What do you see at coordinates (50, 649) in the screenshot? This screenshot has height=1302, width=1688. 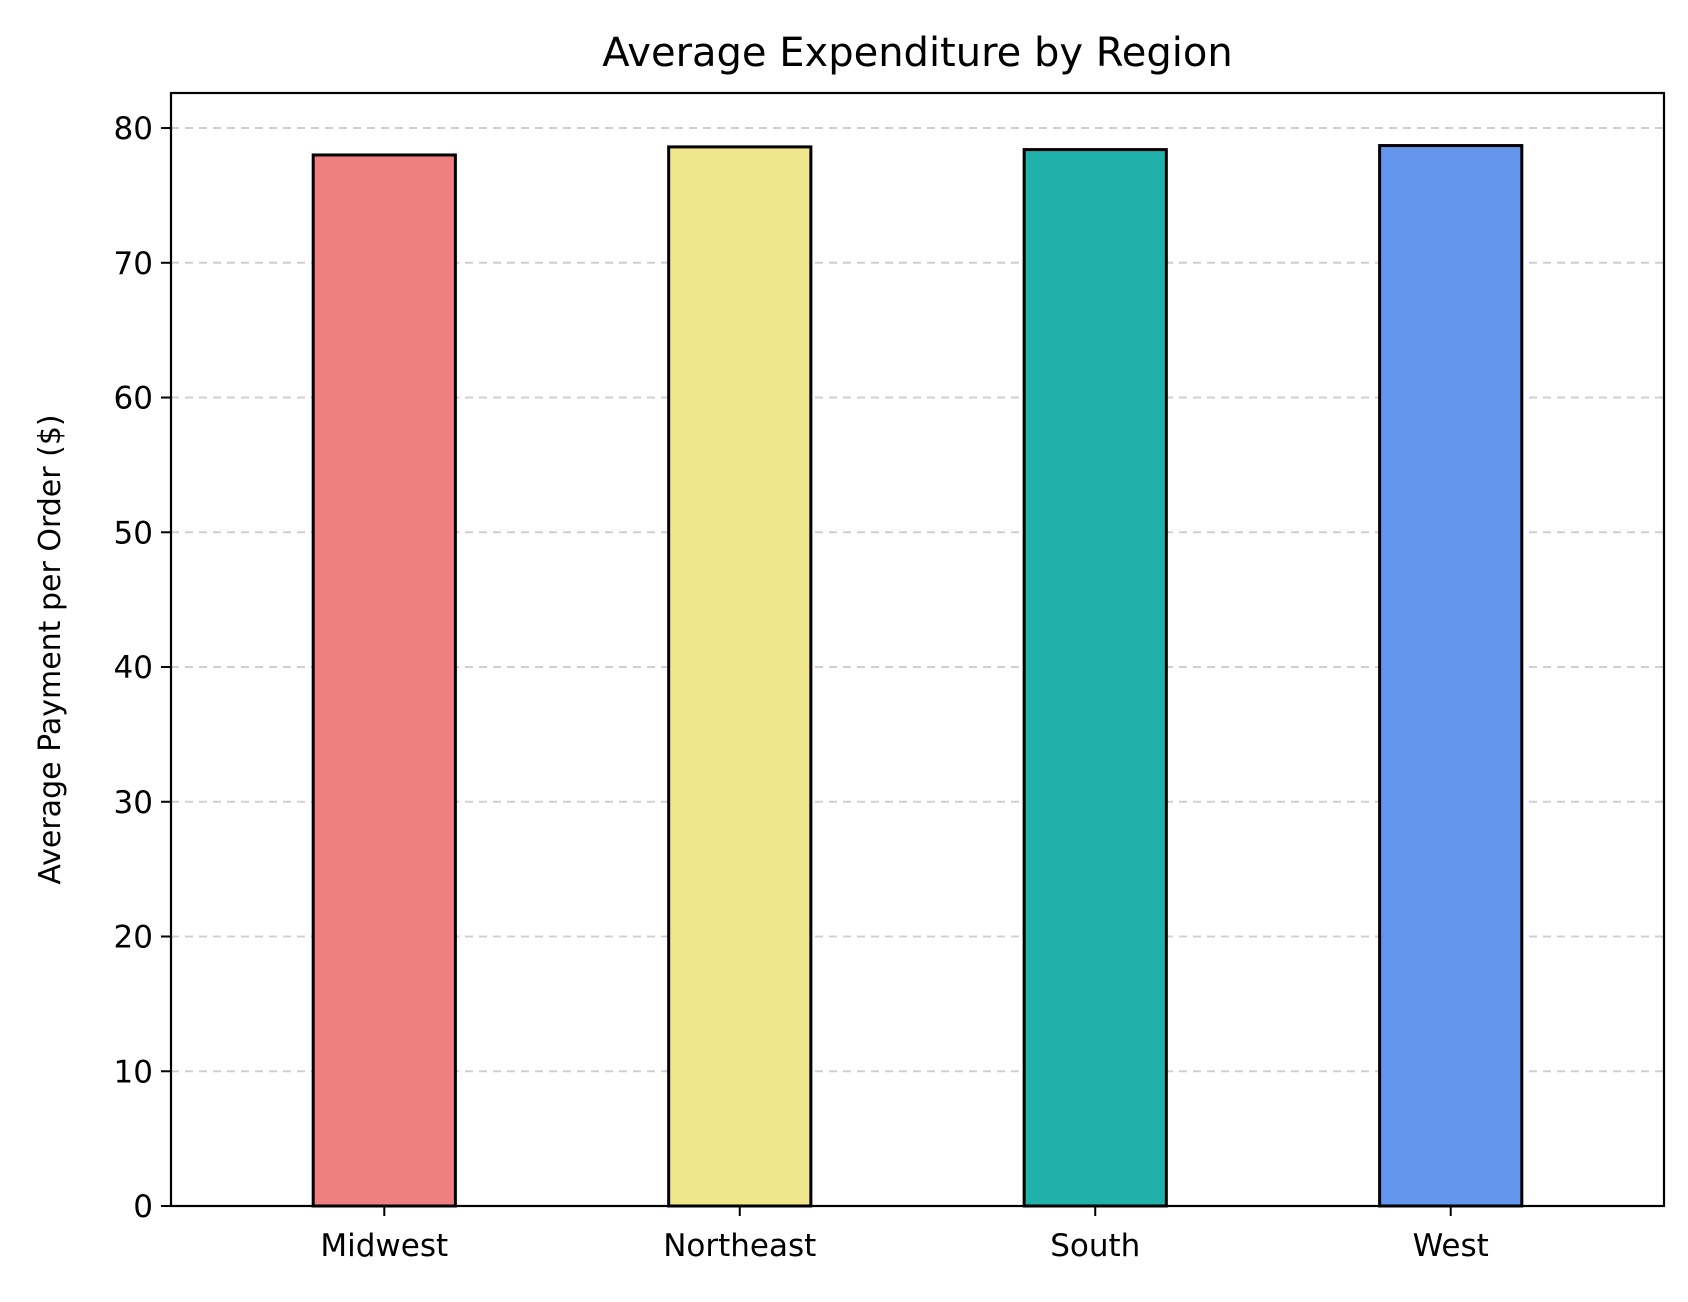 I see `y-axis-label: Average Payment per Order ($)` at bounding box center [50, 649].